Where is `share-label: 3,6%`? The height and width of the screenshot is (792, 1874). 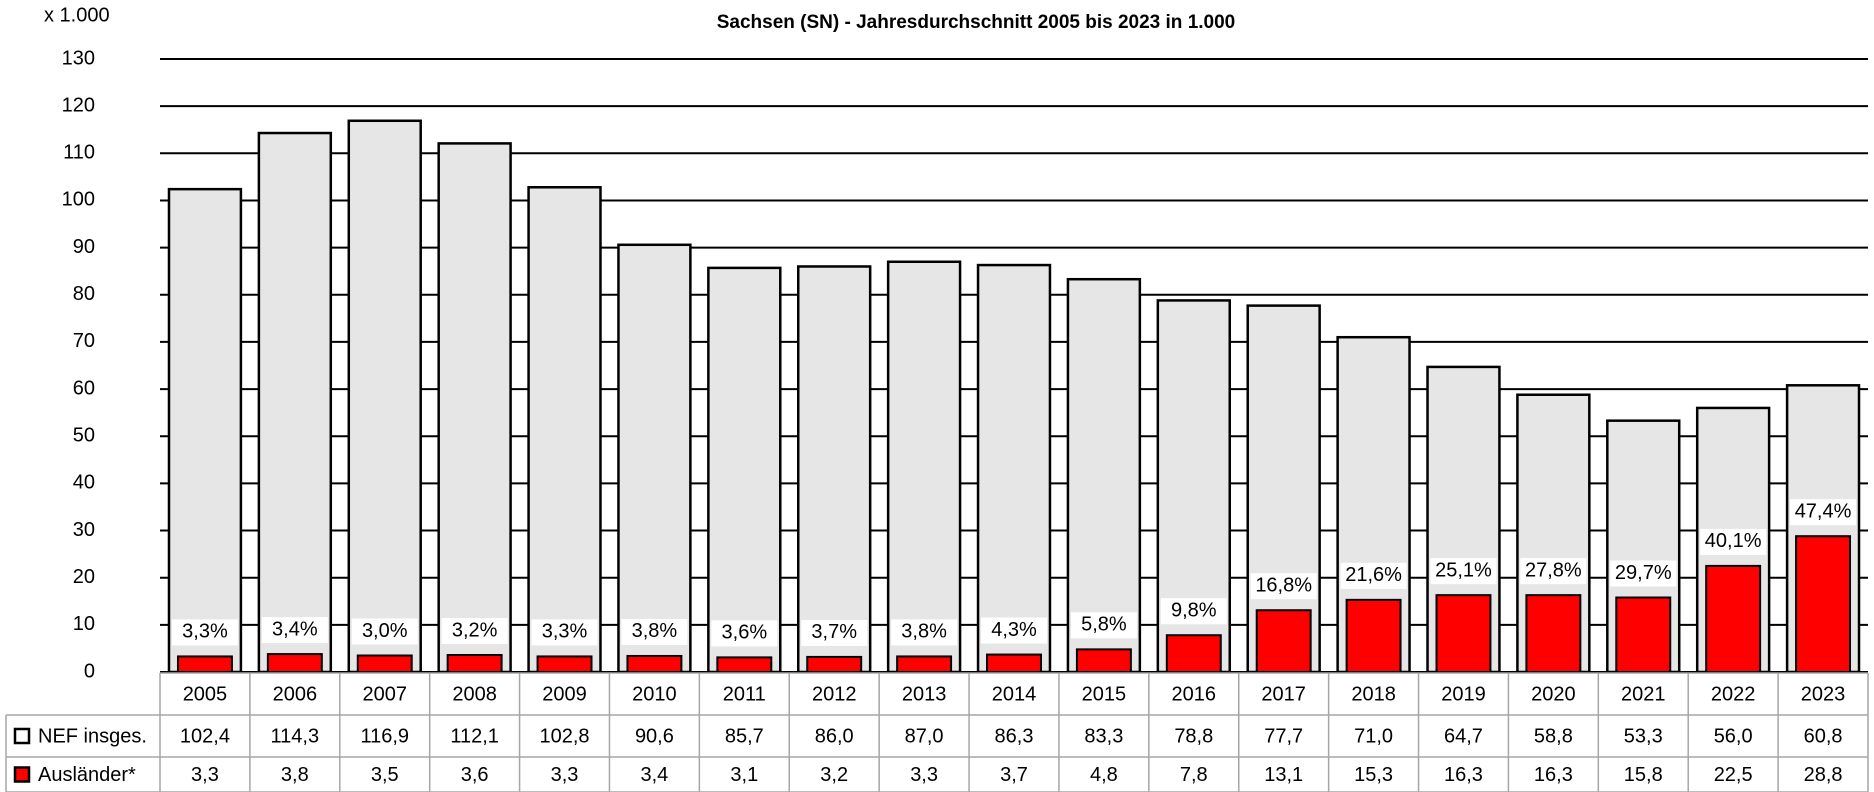 share-label: 3,6% is located at coordinates (745, 633).